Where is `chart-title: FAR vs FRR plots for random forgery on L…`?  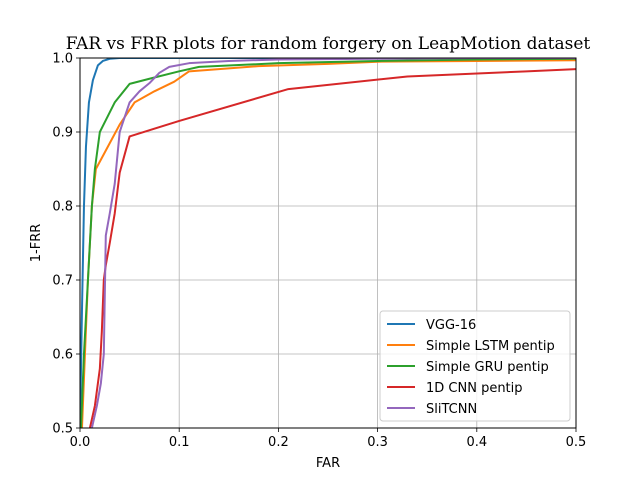 chart-title: FAR vs FRR plots for random forgery on L… is located at coordinates (328, 44).